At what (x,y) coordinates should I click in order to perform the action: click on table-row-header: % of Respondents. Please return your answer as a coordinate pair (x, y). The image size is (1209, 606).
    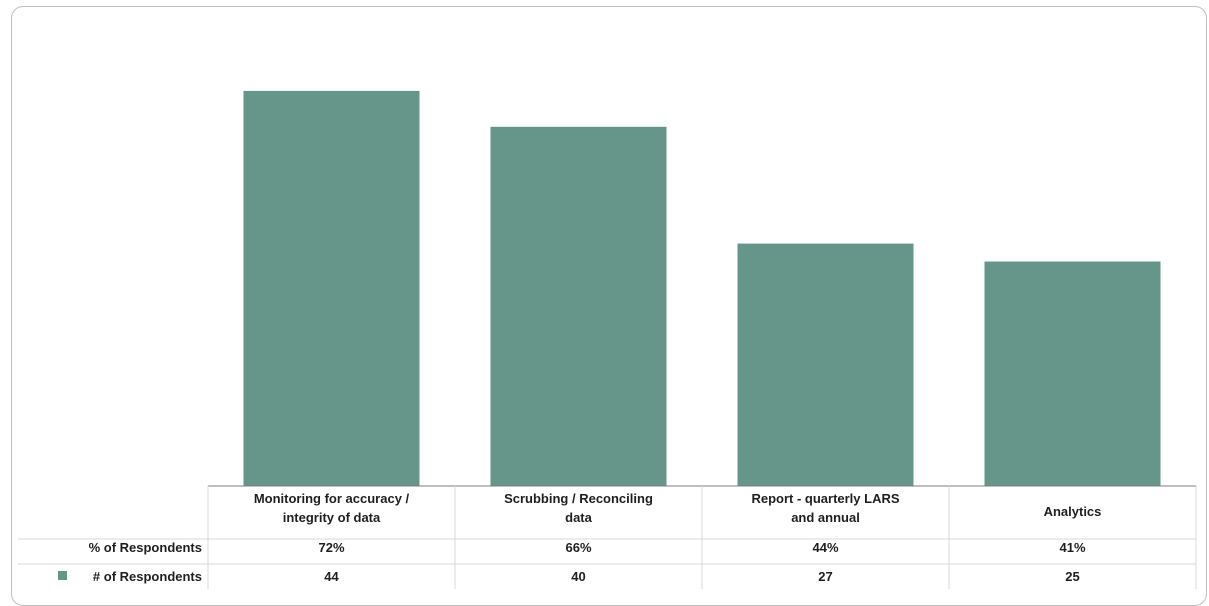
    Looking at the image, I should click on (145, 547).